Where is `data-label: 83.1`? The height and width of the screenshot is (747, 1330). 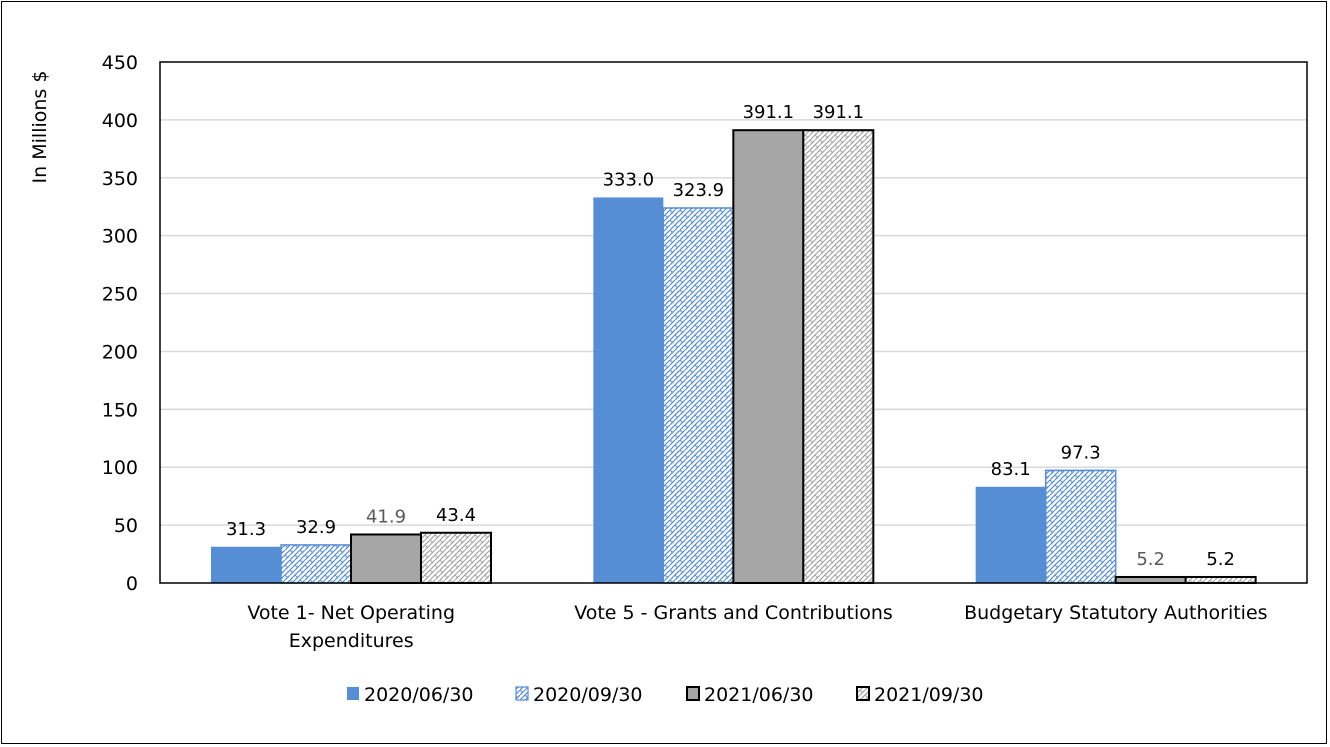 data-label: 83.1 is located at coordinates (1011, 469).